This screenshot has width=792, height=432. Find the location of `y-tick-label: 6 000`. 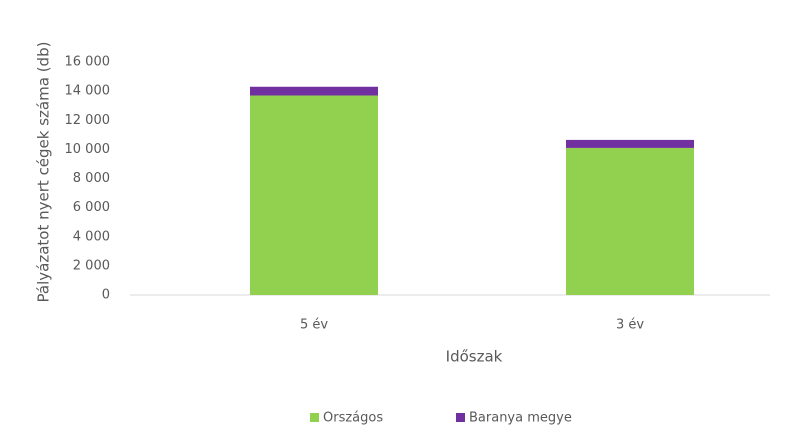

y-tick-label: 6 000 is located at coordinates (91, 207).